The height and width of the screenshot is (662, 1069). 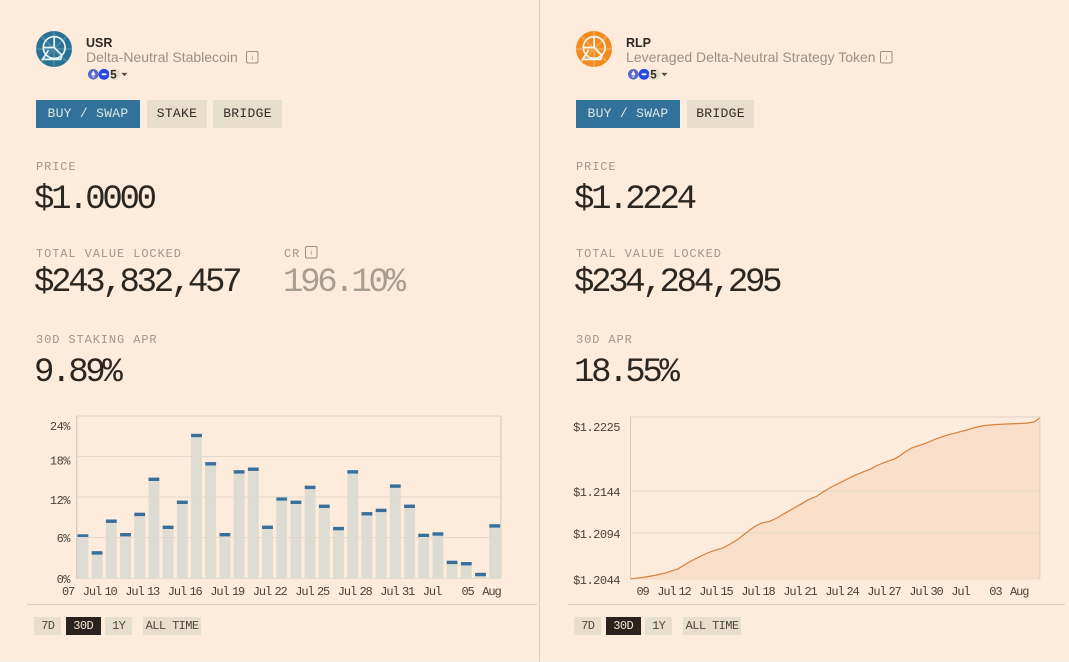 I want to click on svg-text: 12%, so click(x=60, y=501).